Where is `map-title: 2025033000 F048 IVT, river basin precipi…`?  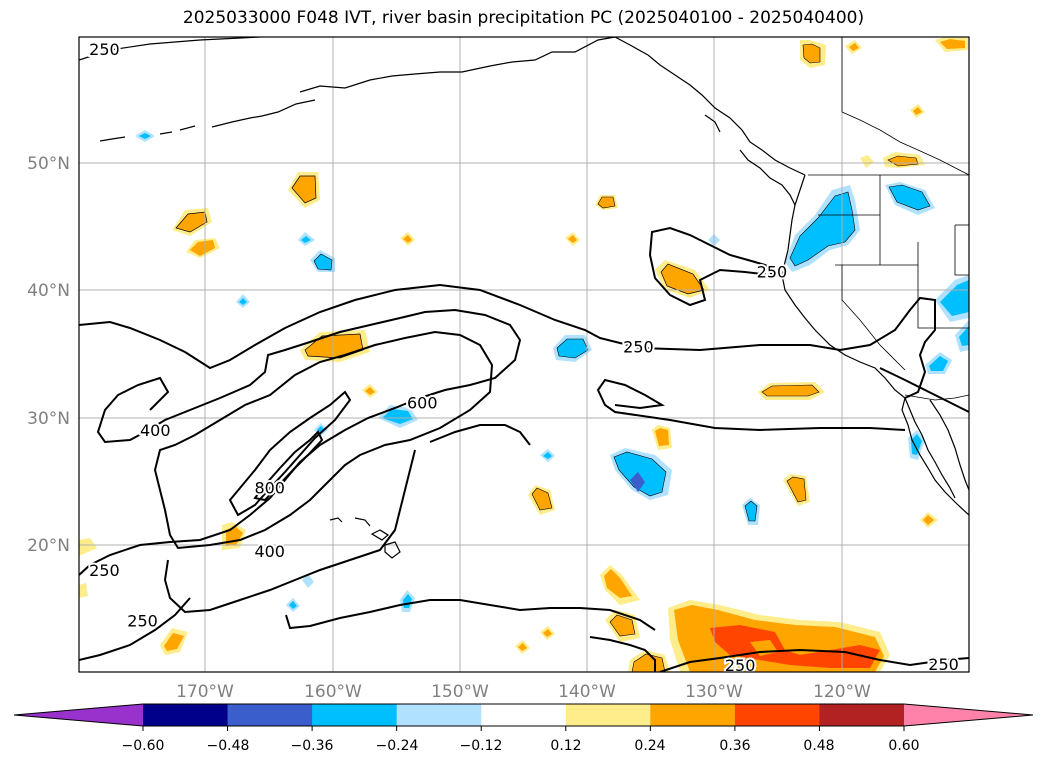 map-title: 2025033000 F048 IVT, river basin precipi… is located at coordinates (523, 18).